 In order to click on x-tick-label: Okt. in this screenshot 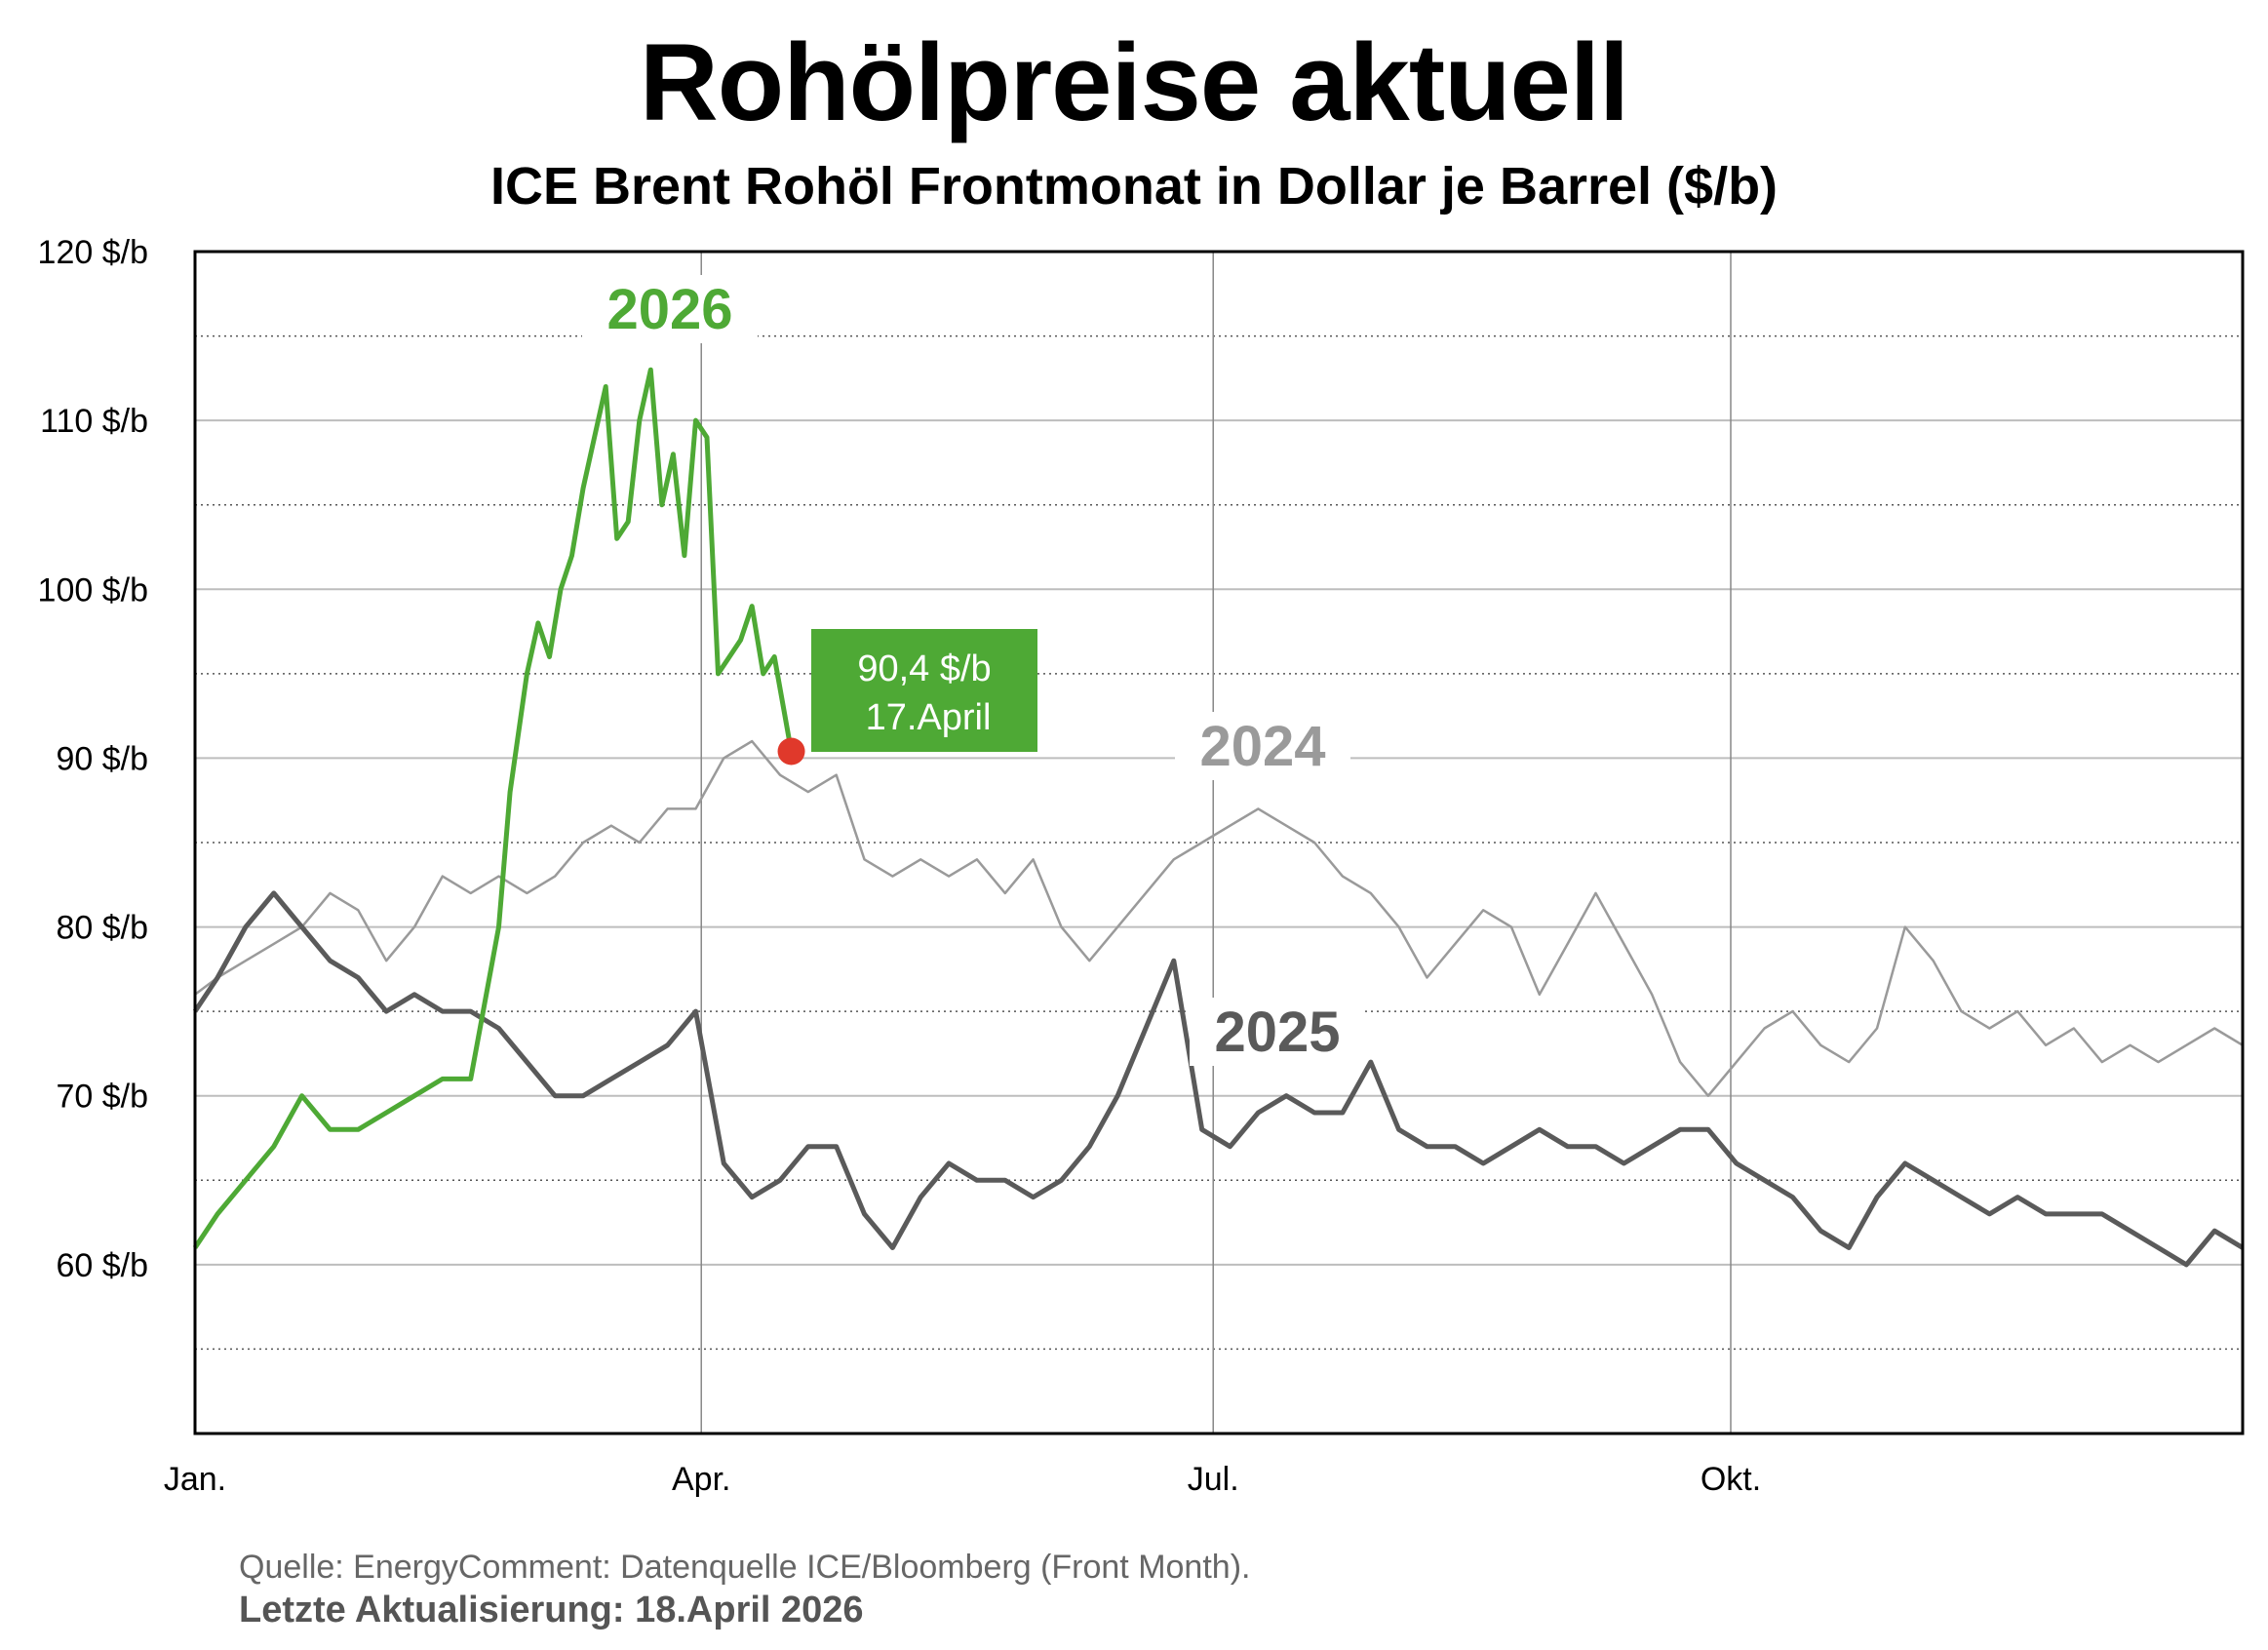, I will do `click(1731, 1479)`.